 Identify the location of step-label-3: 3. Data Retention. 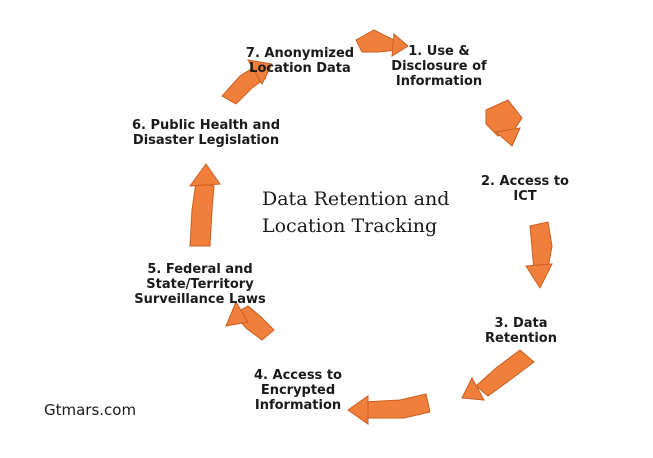
(521, 331).